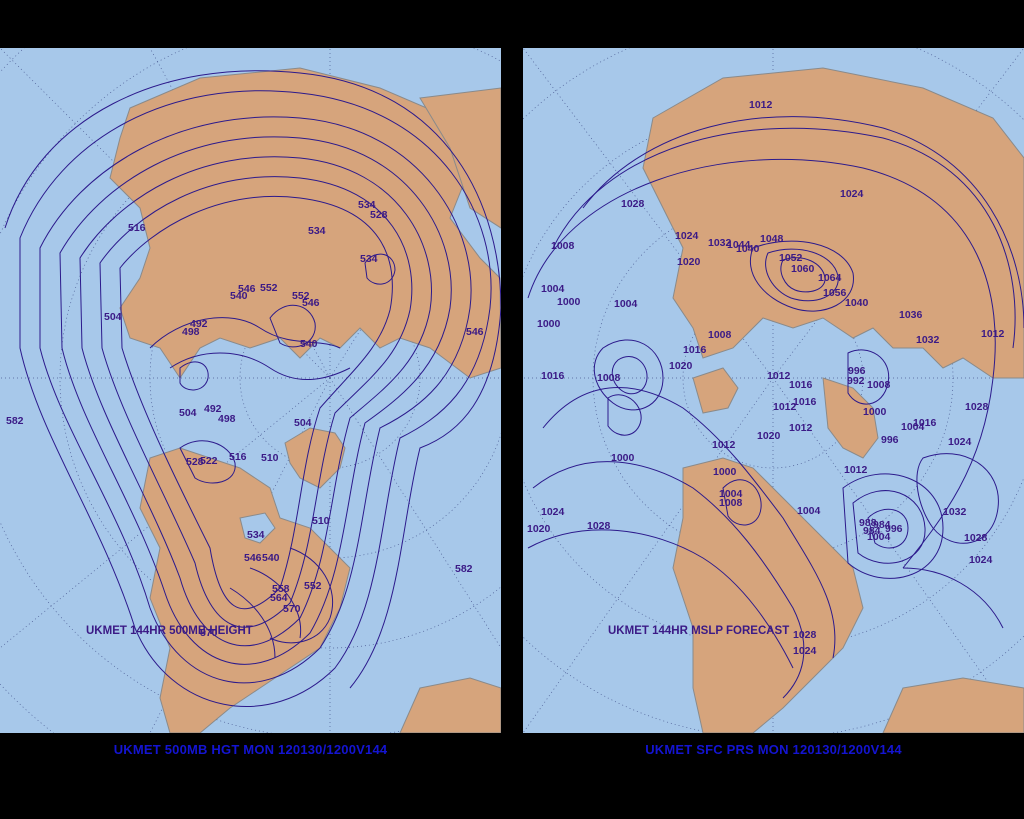 The image size is (1024, 819). Describe the element at coordinates (279, 598) in the screenshot. I see `contour-label: 564` at that location.